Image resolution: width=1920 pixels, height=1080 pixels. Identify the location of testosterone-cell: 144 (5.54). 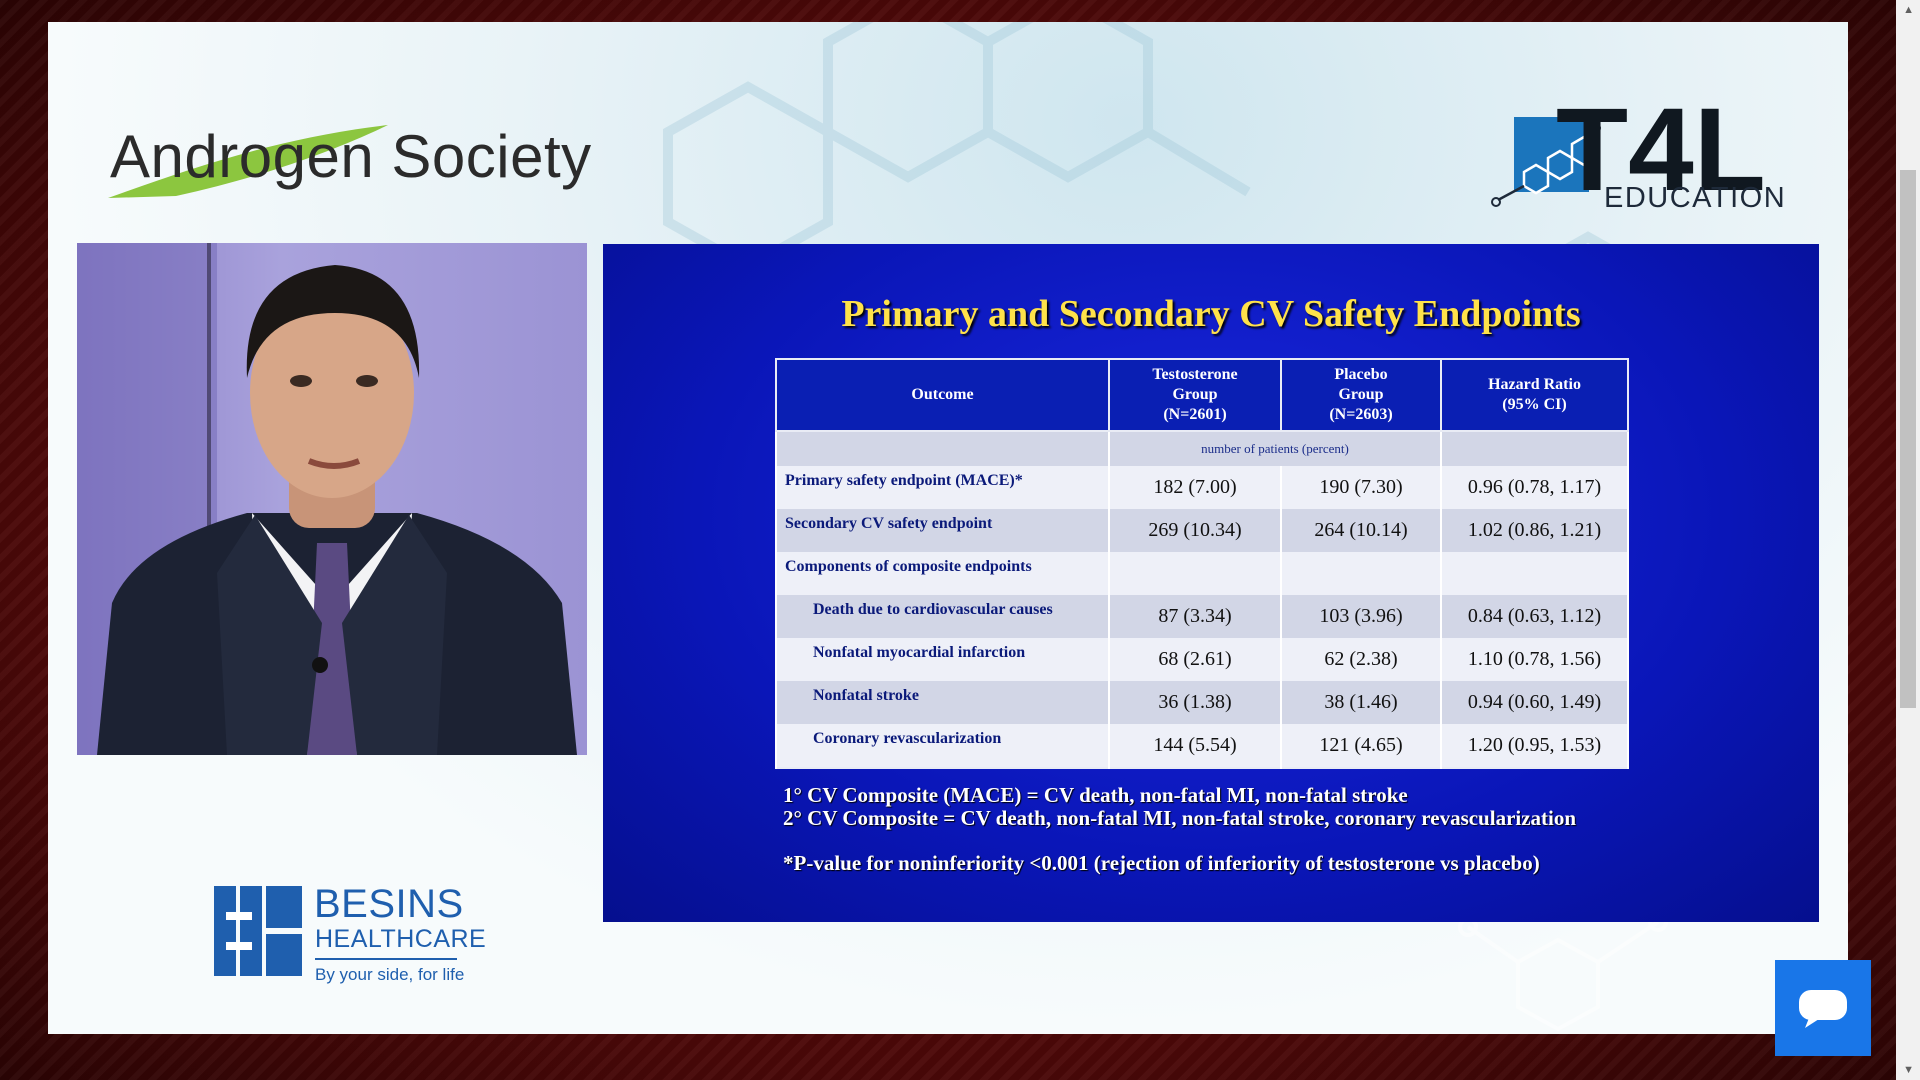
(1195, 746).